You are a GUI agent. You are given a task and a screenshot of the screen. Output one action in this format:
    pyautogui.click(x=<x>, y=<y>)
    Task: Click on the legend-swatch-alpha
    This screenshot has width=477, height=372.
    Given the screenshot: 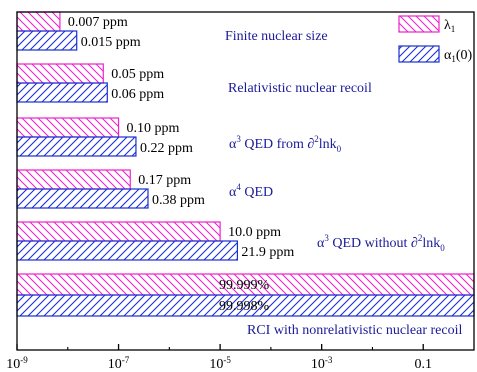 What is the action you would take?
    pyautogui.click(x=419, y=54)
    